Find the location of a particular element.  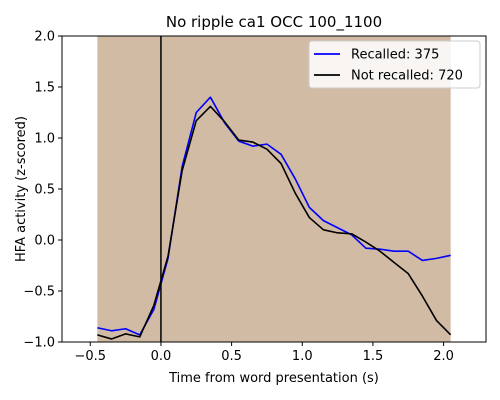

x-tick-label: 1.0 is located at coordinates (302, 356).